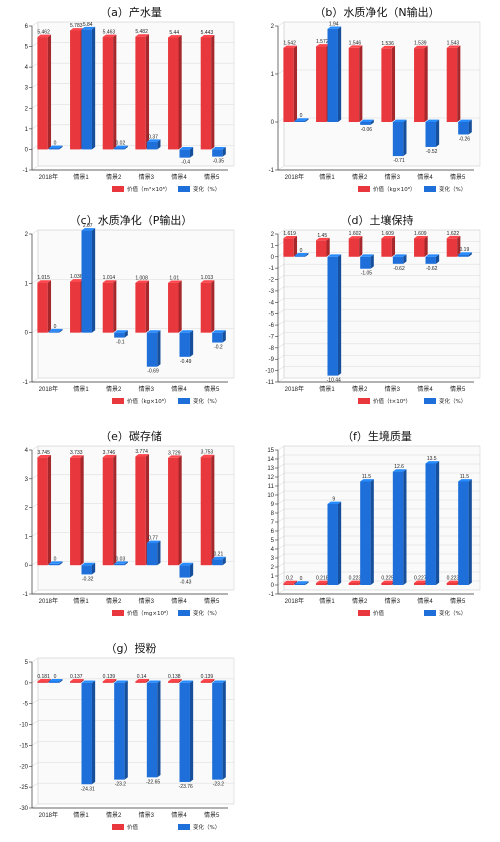 The image size is (500, 842). What do you see at coordinates (465, 250) in the screenshot?
I see `data-label: 0.19` at bounding box center [465, 250].